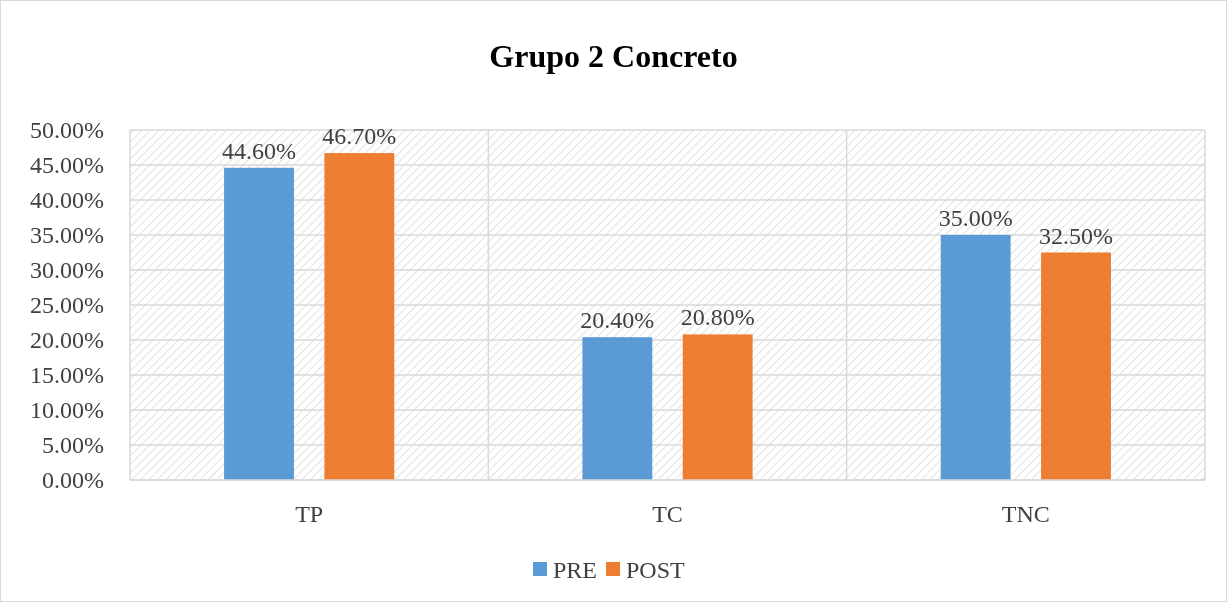 This screenshot has height=602, width=1227. Describe the element at coordinates (67, 375) in the screenshot. I see `y-tick-label: 15.00%` at that location.